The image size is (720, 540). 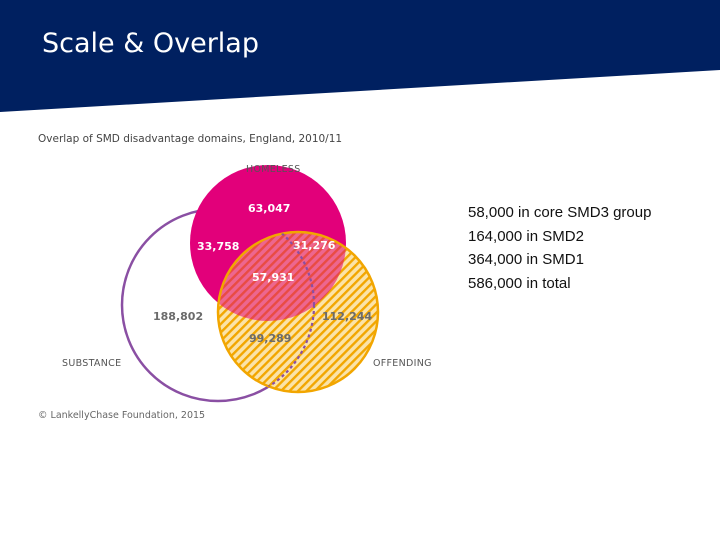 What do you see at coordinates (519, 283) in the screenshot?
I see `summary-item: 586,000 in total` at bounding box center [519, 283].